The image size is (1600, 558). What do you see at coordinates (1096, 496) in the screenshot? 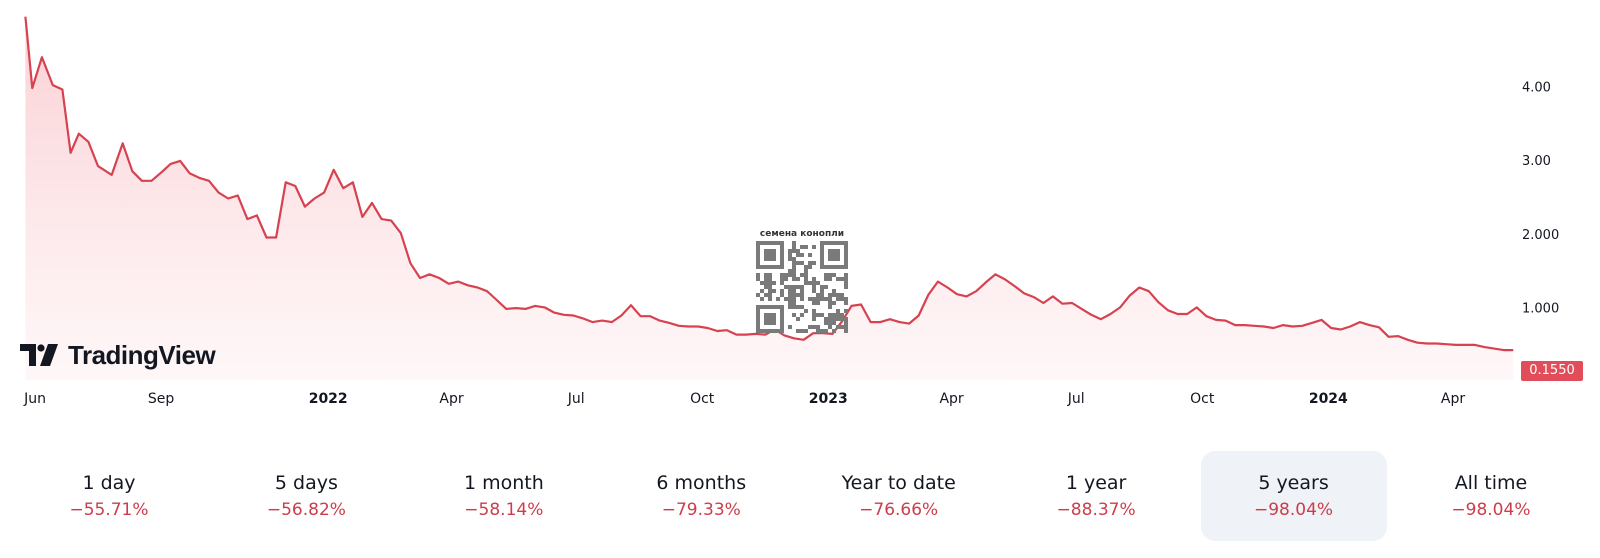
I see `period-1-year: 1 year −88.37%` at bounding box center [1096, 496].